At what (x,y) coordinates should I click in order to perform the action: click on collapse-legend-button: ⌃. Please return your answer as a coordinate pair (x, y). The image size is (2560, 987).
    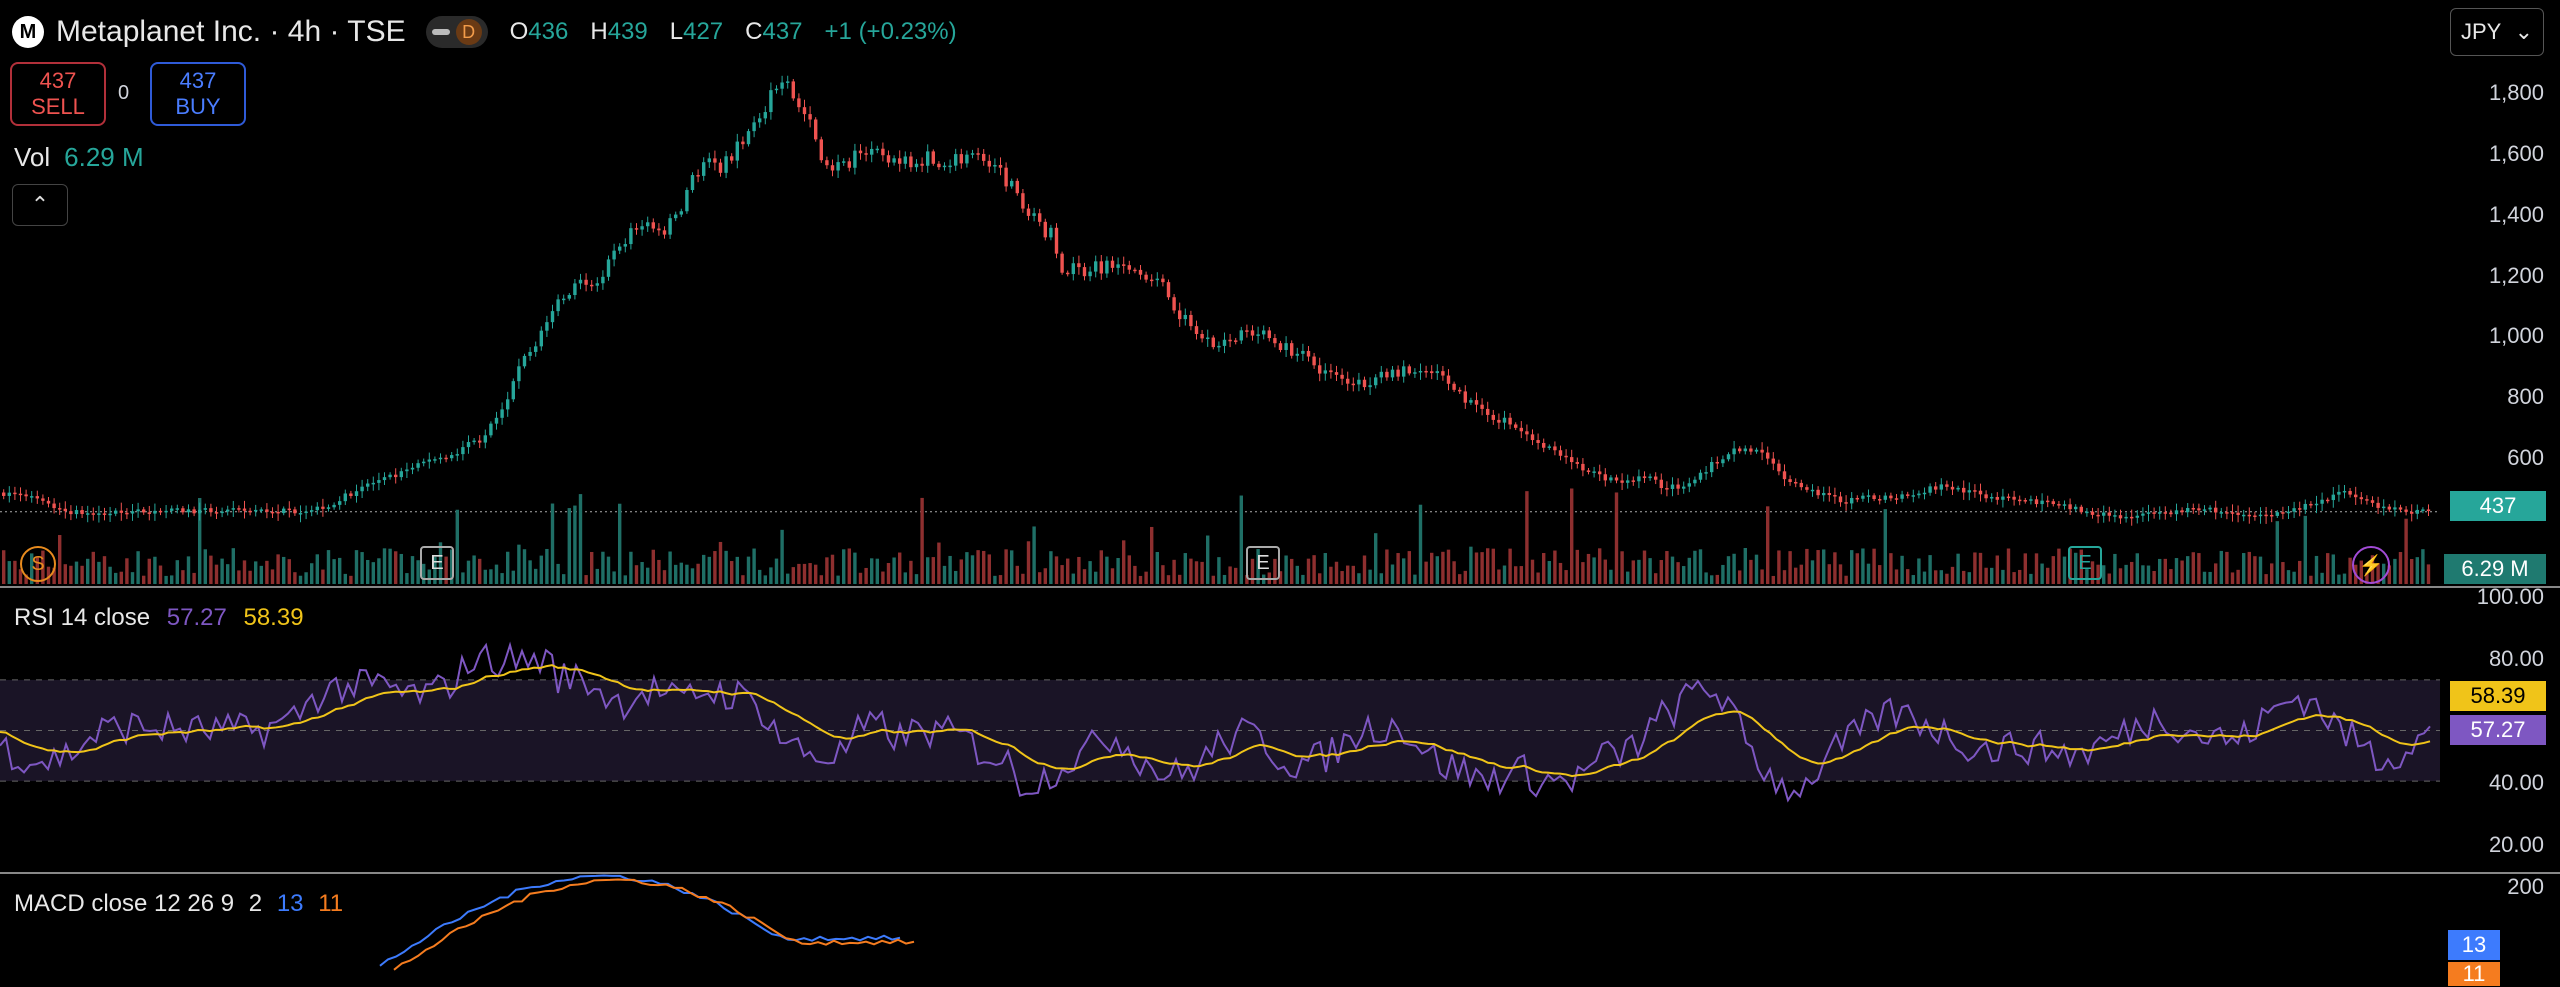
    Looking at the image, I should click on (40, 205).